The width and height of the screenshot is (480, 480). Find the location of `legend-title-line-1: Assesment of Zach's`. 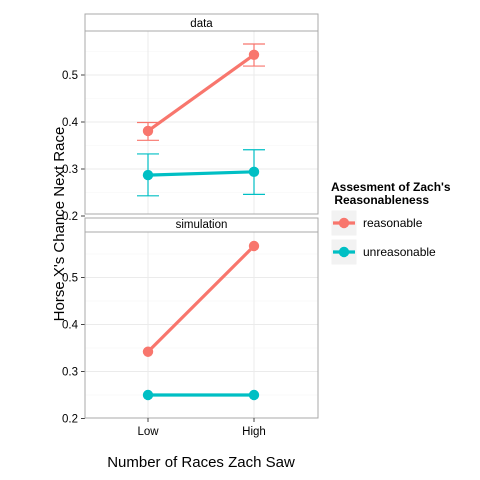

legend-title-line-1: Assesment of Zach's is located at coordinates (391, 187).